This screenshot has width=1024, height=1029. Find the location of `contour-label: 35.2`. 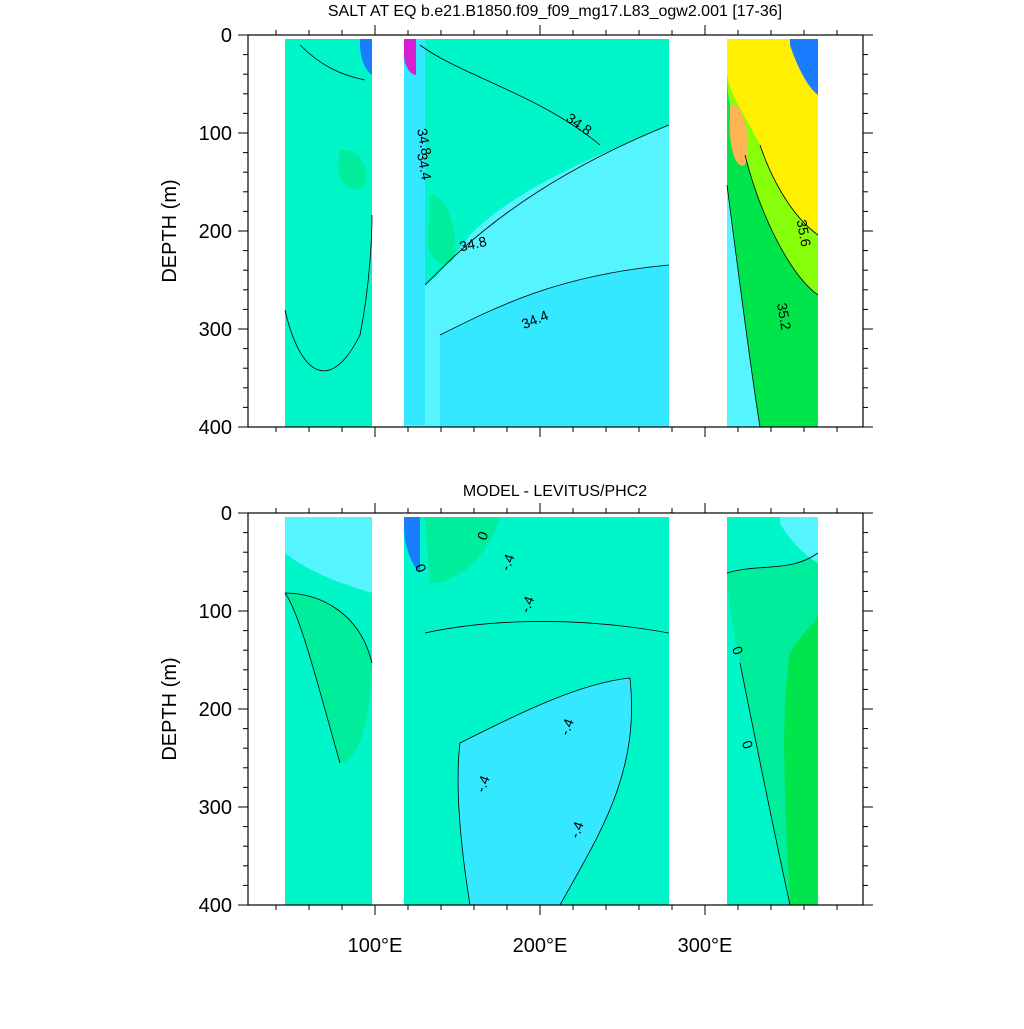

contour-label: 35.2 is located at coordinates (784, 317).